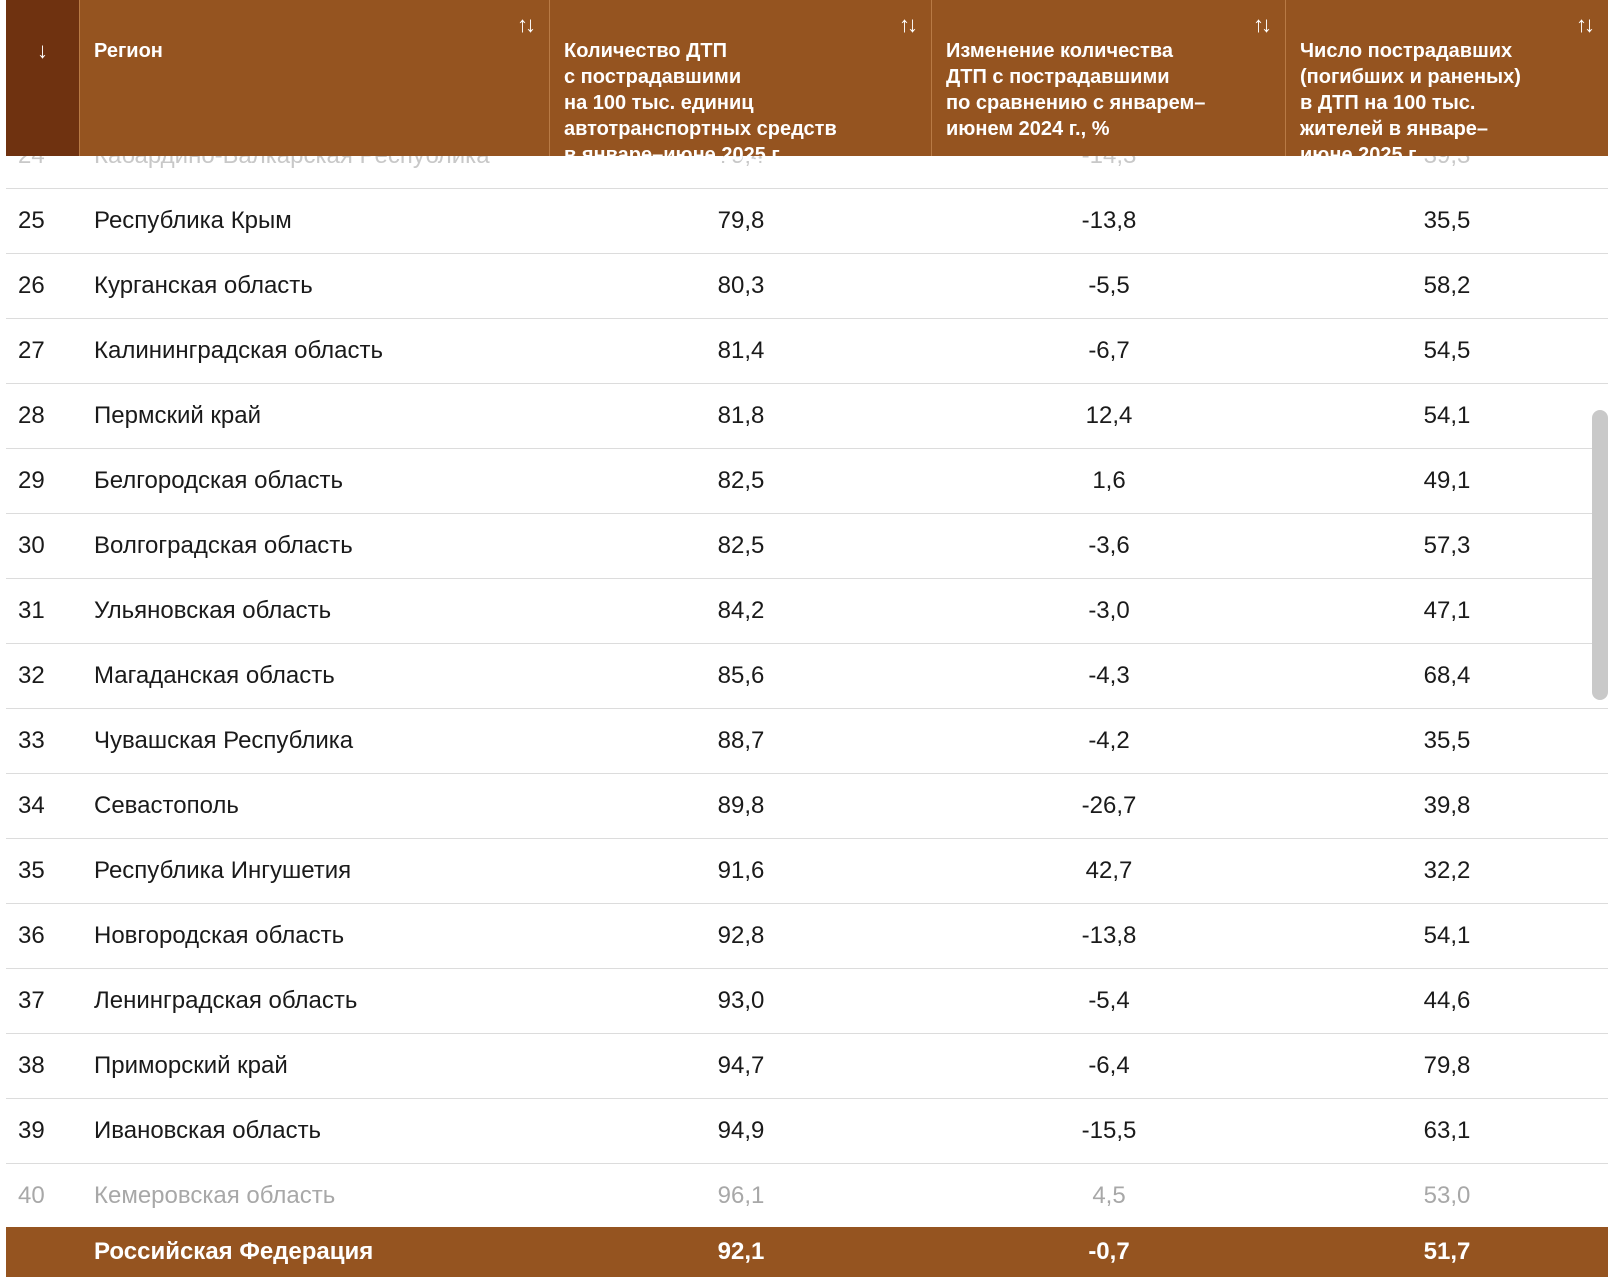  Describe the element at coordinates (31, 935) in the screenshot. I see `rank-cell: 36` at that location.